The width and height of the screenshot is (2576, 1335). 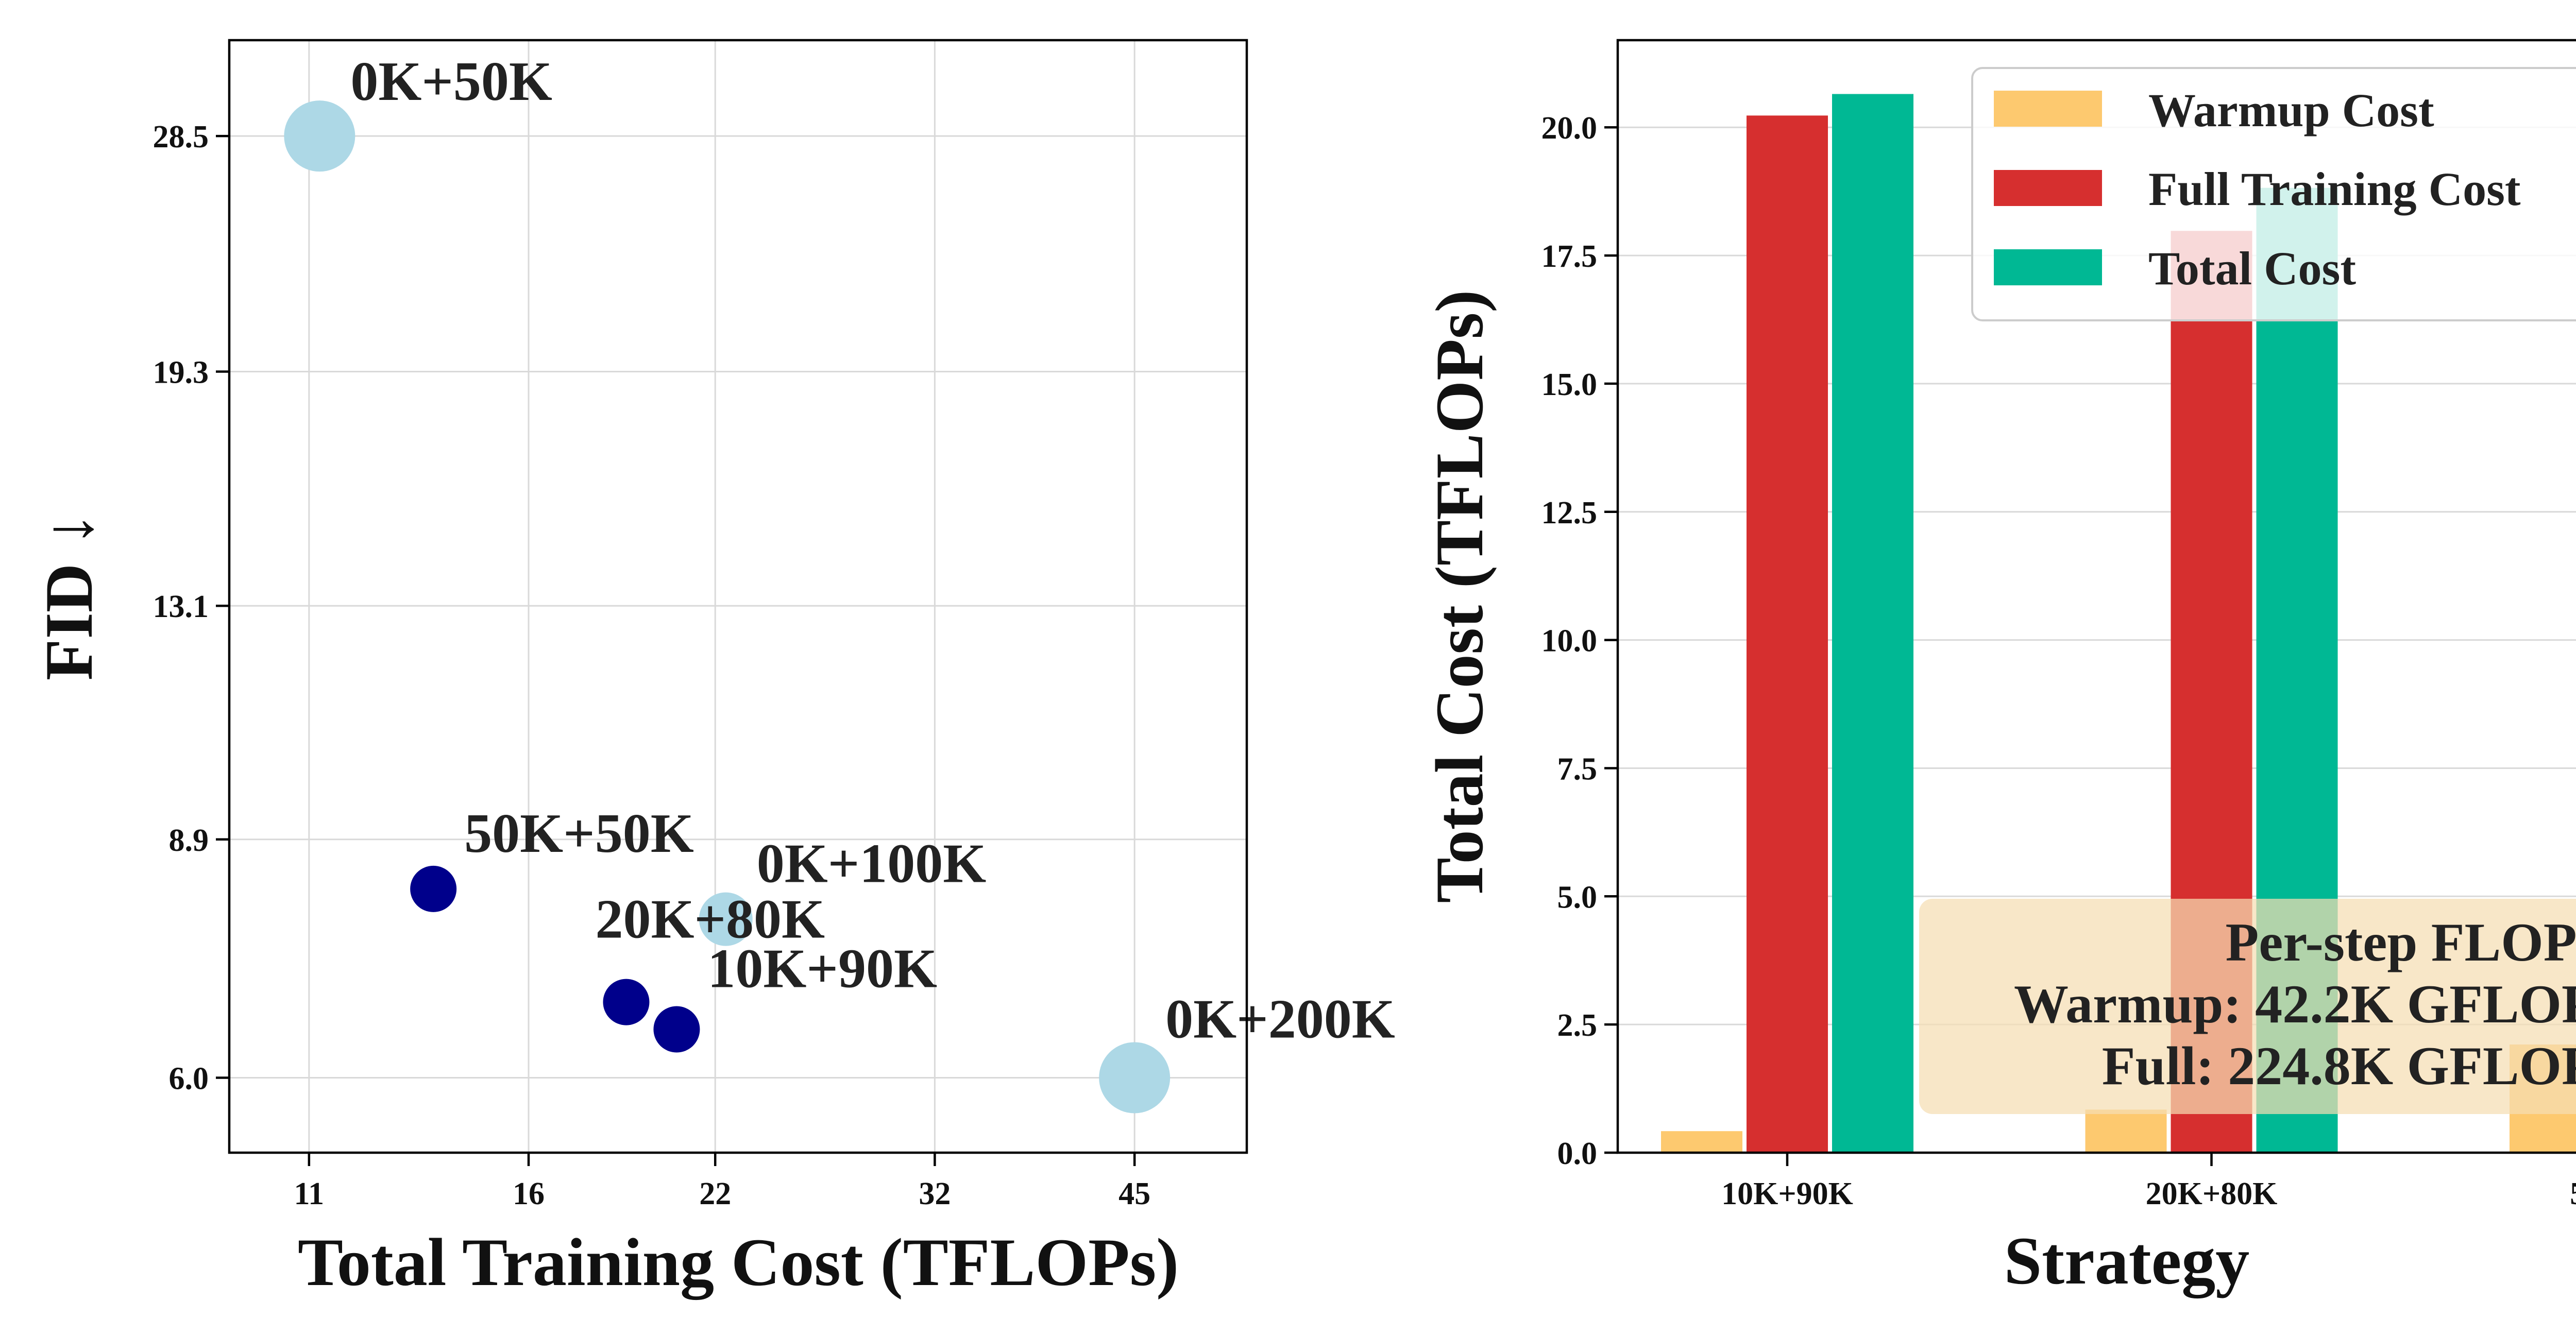 What do you see at coordinates (189, 1078) in the screenshot?
I see `scatter-y-tick-label: 6.0` at bounding box center [189, 1078].